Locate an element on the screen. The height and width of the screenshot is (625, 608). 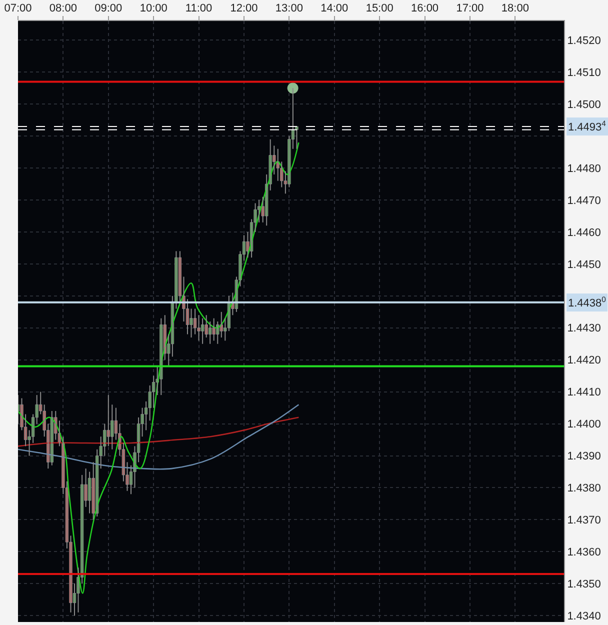
y-tick-label: 1.4450 is located at coordinates (584, 264).